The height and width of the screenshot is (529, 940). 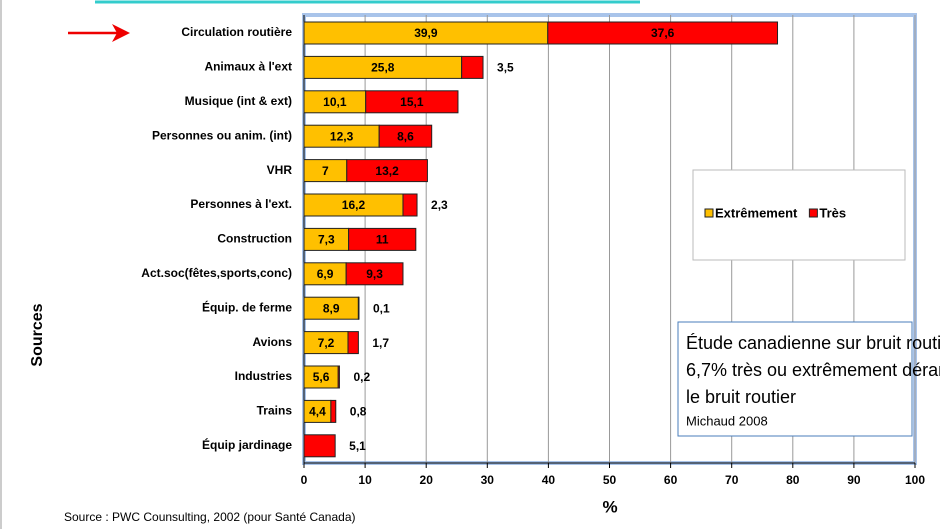 What do you see at coordinates (280, 170) in the screenshot?
I see `y-tick-label: VHR` at bounding box center [280, 170].